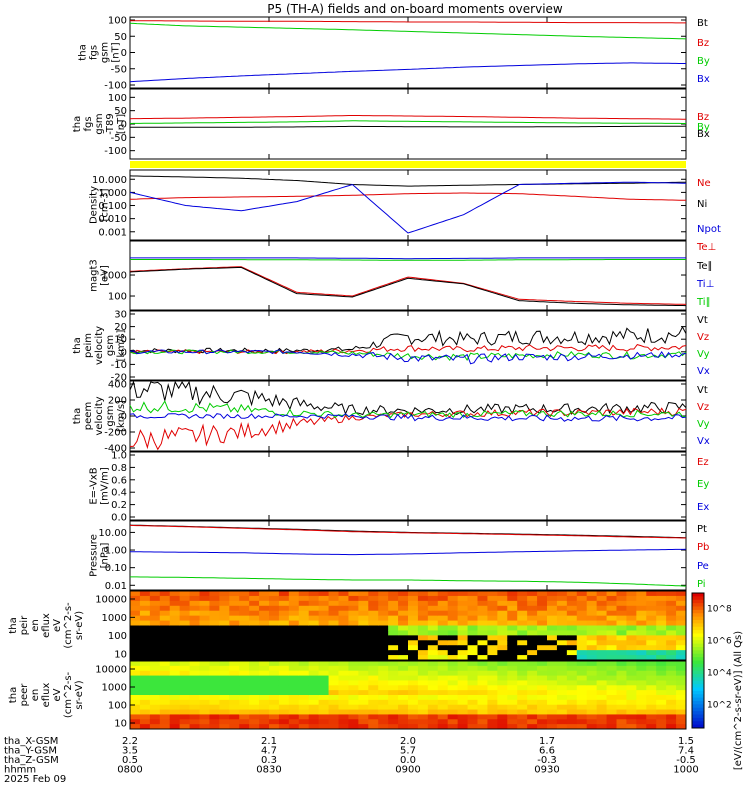 The height and width of the screenshot is (800, 750). What do you see at coordinates (116, 586) in the screenshot?
I see `y-tick-label: 0.01` at bounding box center [116, 586].